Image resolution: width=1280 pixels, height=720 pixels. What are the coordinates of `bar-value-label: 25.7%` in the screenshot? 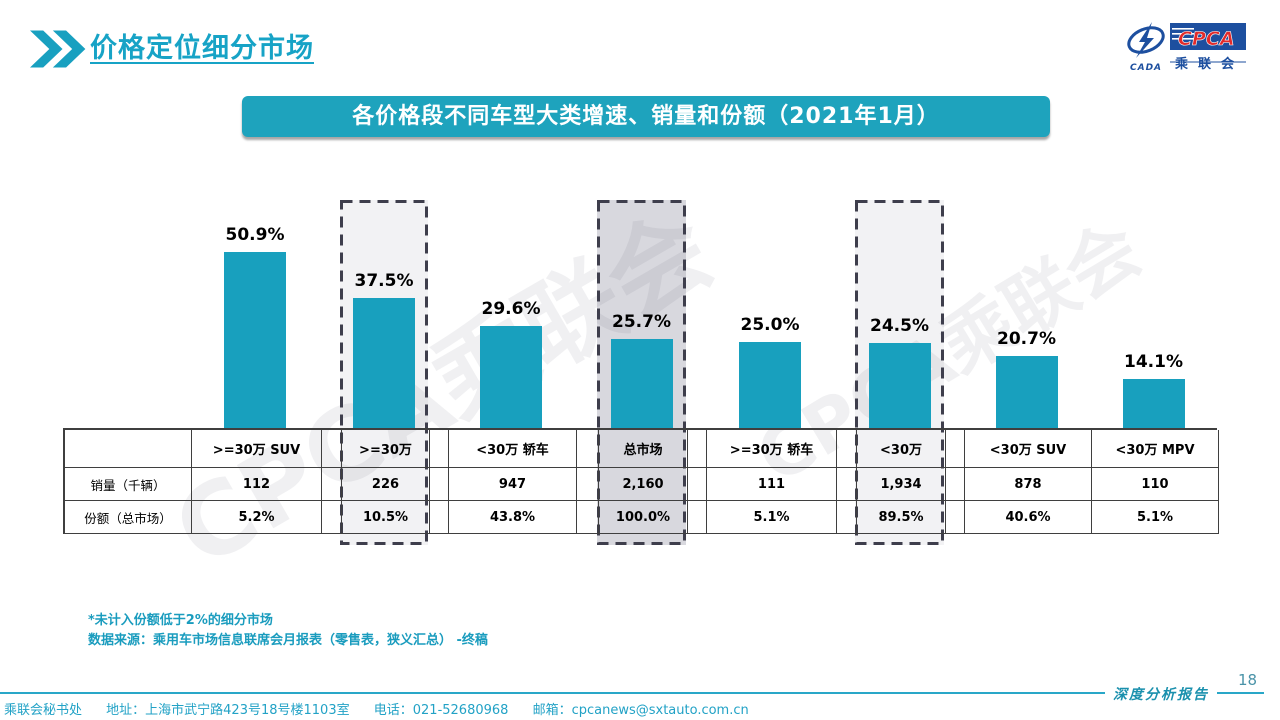 It's located at (641, 322).